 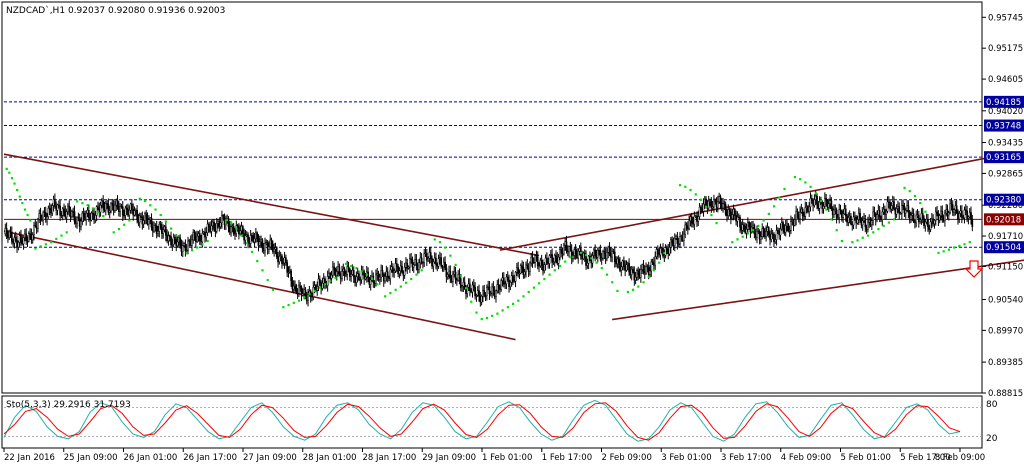 What do you see at coordinates (210, 458) in the screenshot?
I see `time-tick-label: 26 Jan 17:00` at bounding box center [210, 458].